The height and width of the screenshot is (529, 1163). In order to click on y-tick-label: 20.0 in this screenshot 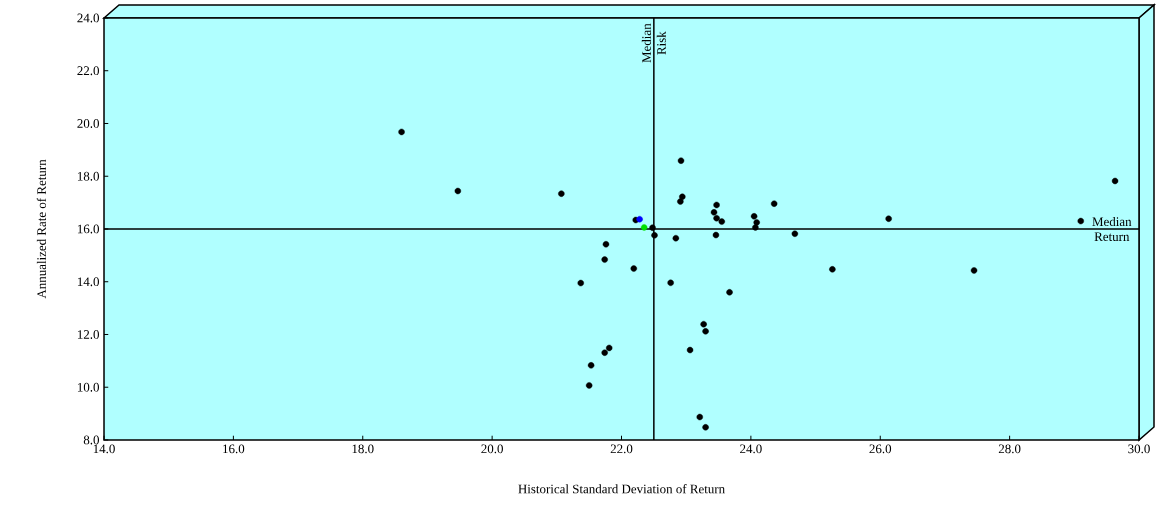, I will do `click(88, 123)`.